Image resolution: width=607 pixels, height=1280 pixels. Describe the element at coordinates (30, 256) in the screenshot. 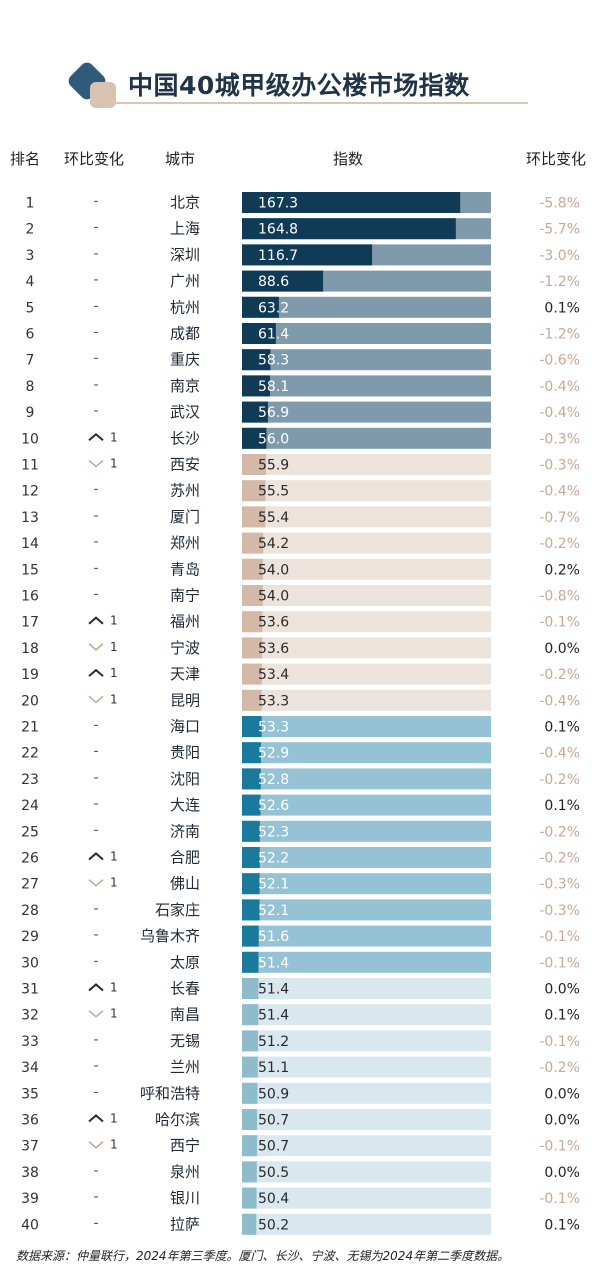

I see `rank-label: 3` at that location.